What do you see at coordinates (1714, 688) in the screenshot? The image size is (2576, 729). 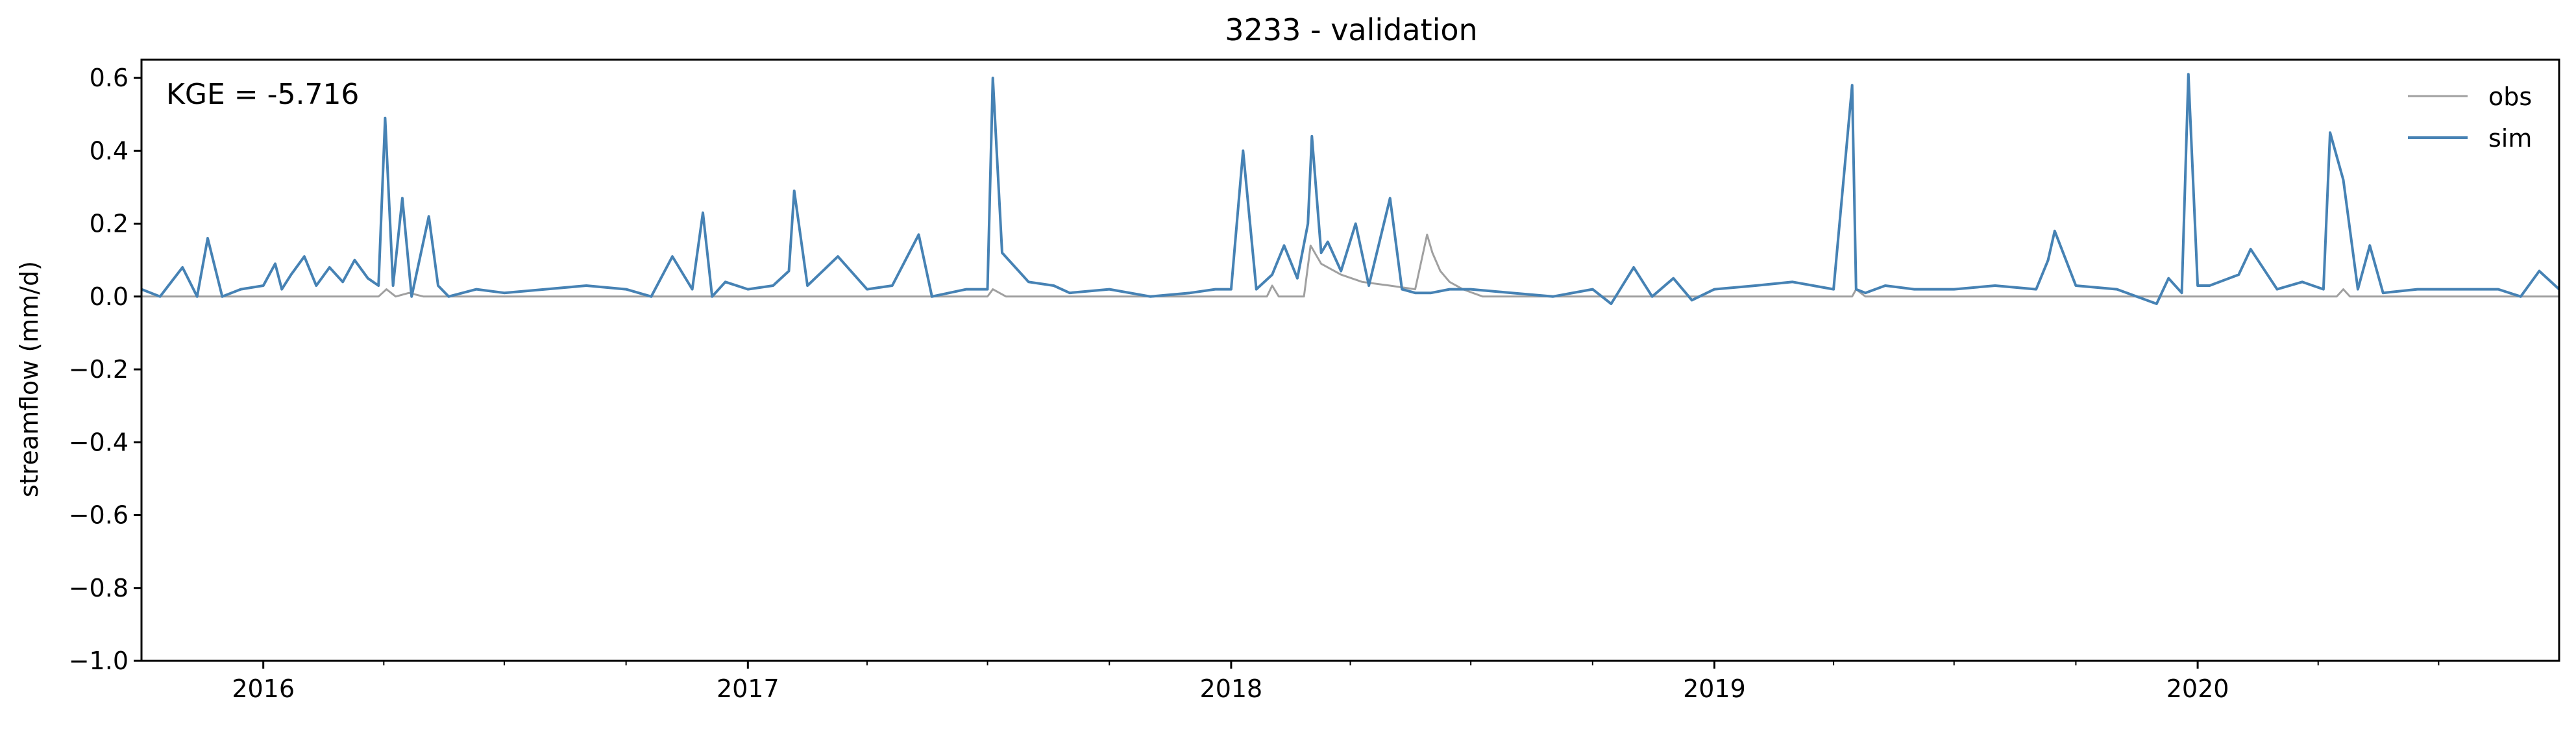 I see `x-tick-label: 2019` at bounding box center [1714, 688].